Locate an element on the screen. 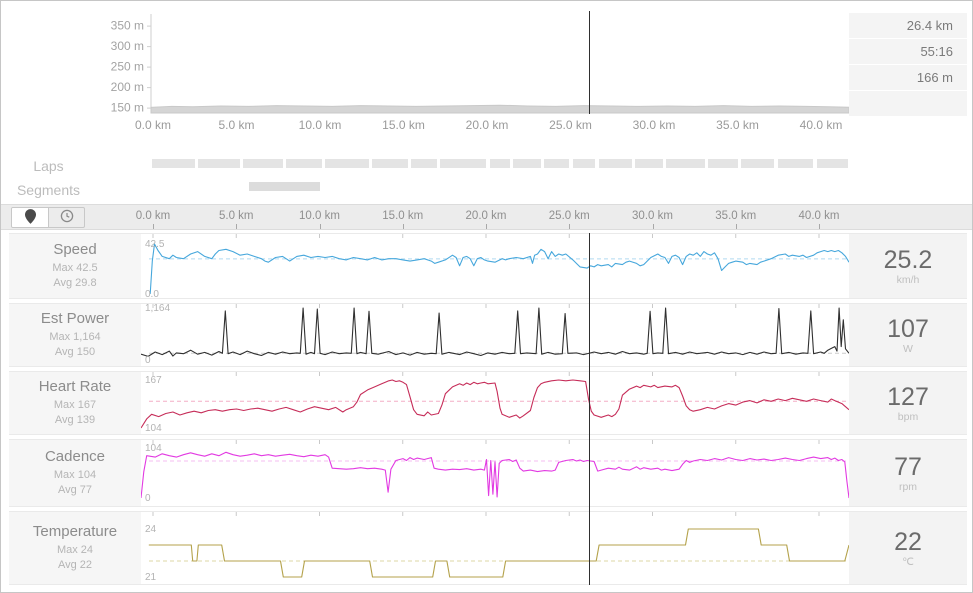 This screenshot has height=593, width=973. metric-avg: Avg 29.8 is located at coordinates (75, 283).